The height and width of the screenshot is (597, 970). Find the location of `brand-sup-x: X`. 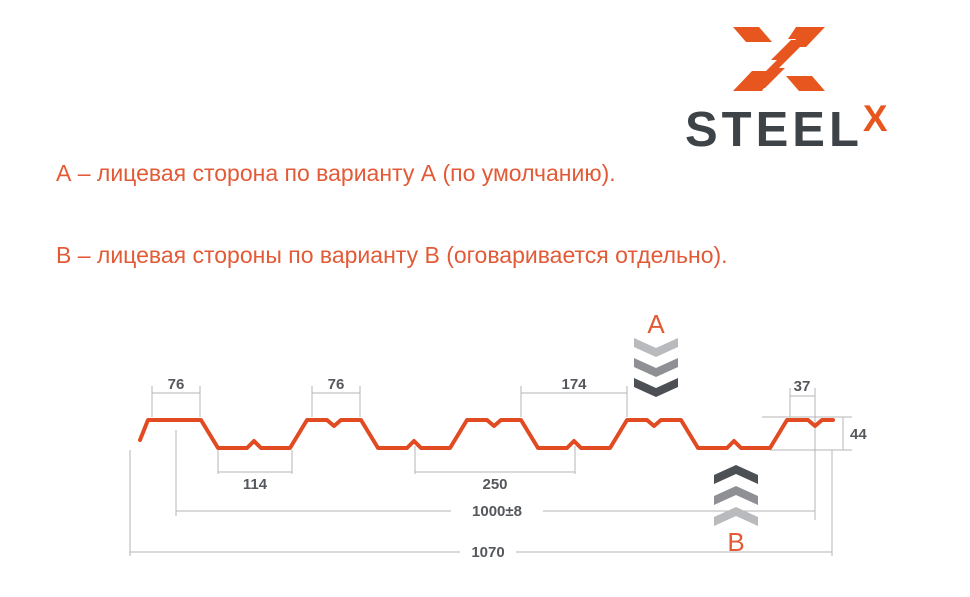

brand-sup-x: X is located at coordinates (875, 118).